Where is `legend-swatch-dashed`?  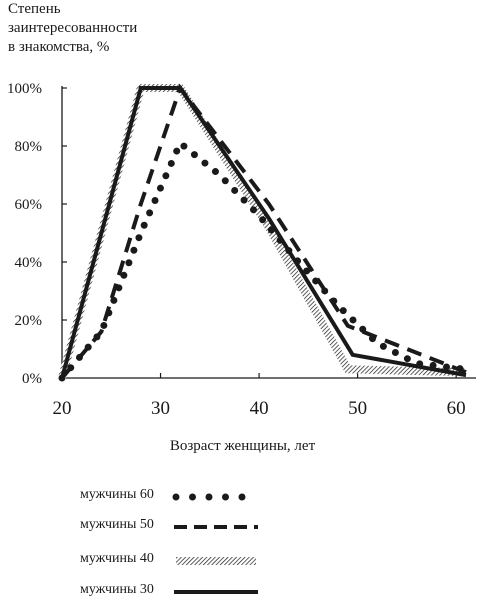 legend-swatch-dashed is located at coordinates (216, 527).